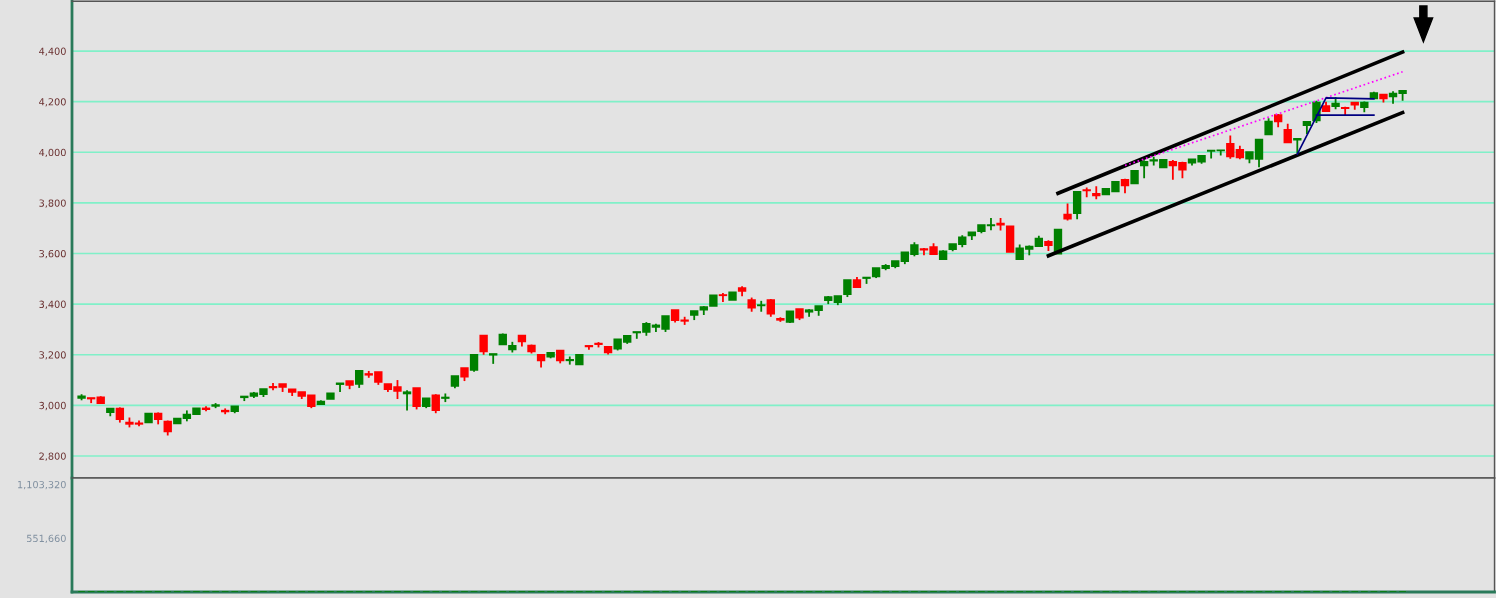  I want to click on y-tick-label: 4,400, so click(52, 51).